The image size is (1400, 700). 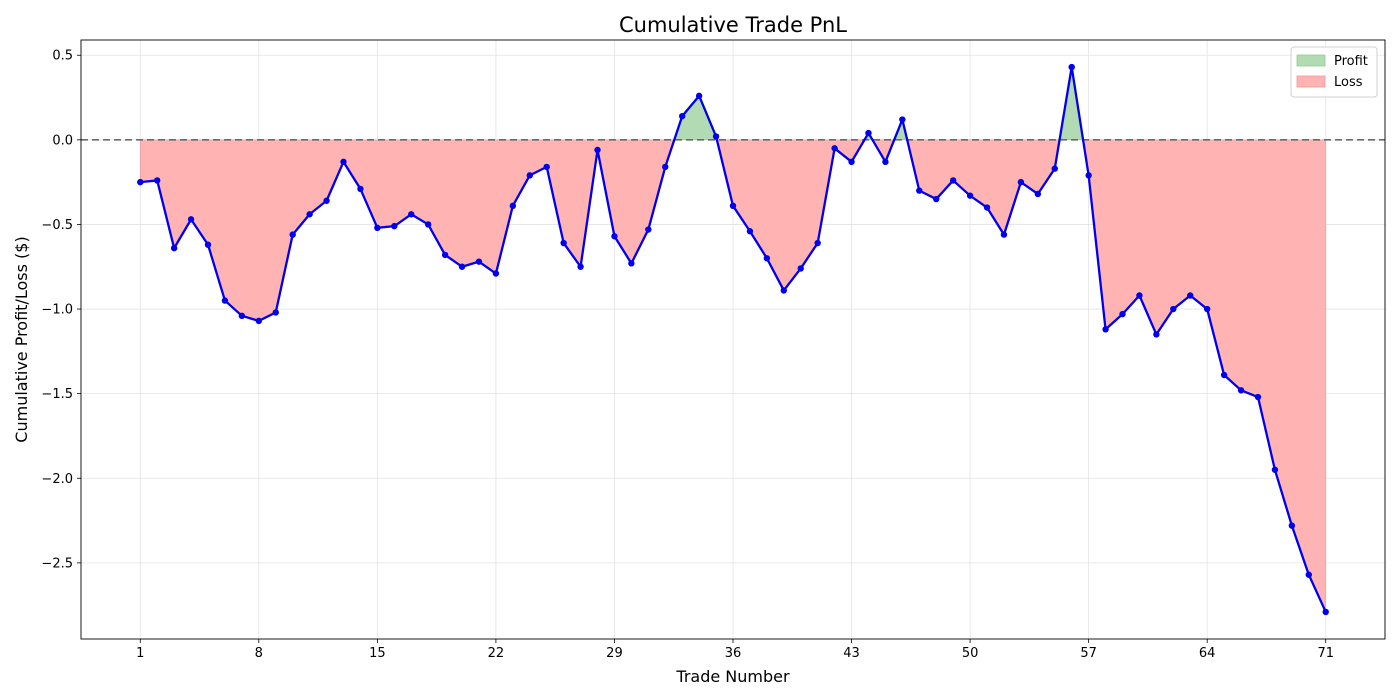 What do you see at coordinates (140, 653) in the screenshot?
I see `x-tick-label: 1` at bounding box center [140, 653].